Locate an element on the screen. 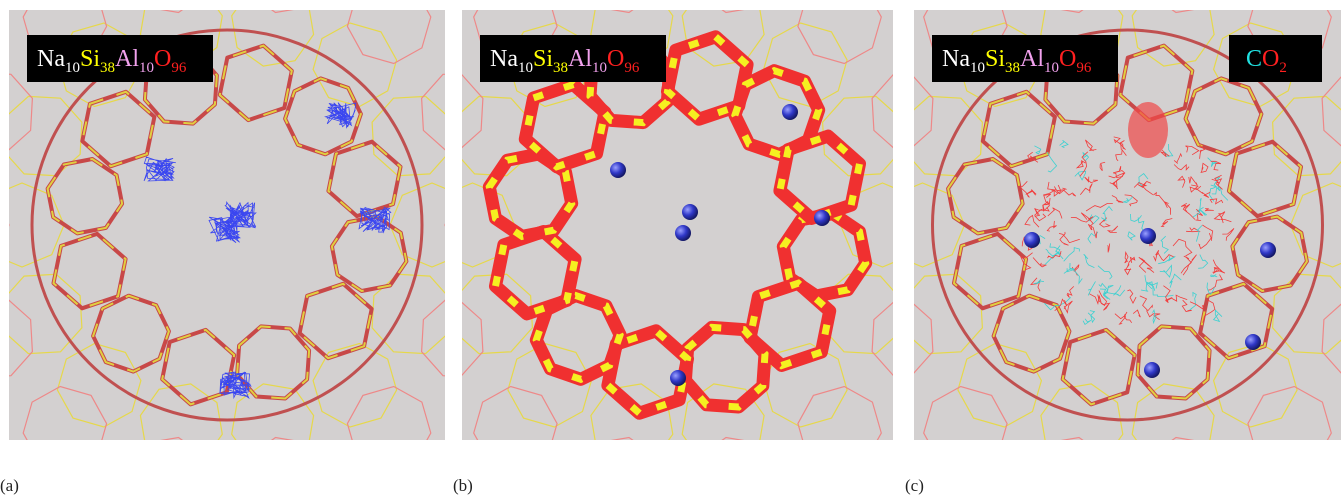 Image resolution: width=1341 pixels, height=496 pixels. panel-label: (c) is located at coordinates (914, 485).